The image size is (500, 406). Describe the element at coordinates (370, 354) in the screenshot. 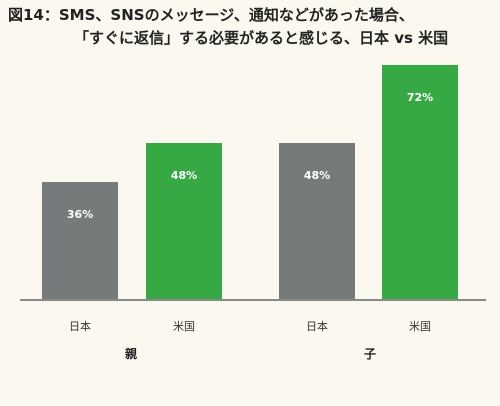

I see `group-label: 子` at that location.